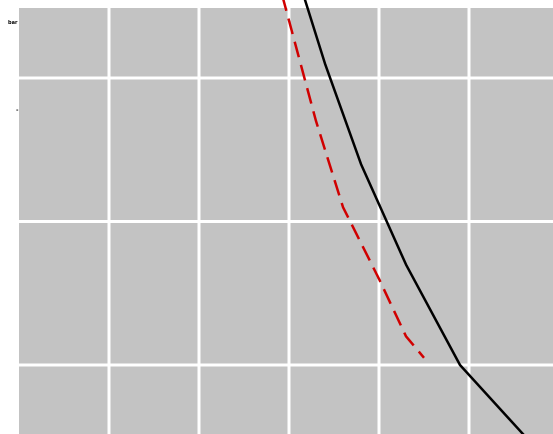  Describe the element at coordinates (13, 23) in the screenshot. I see `y-axis-unit-label: bar` at that location.